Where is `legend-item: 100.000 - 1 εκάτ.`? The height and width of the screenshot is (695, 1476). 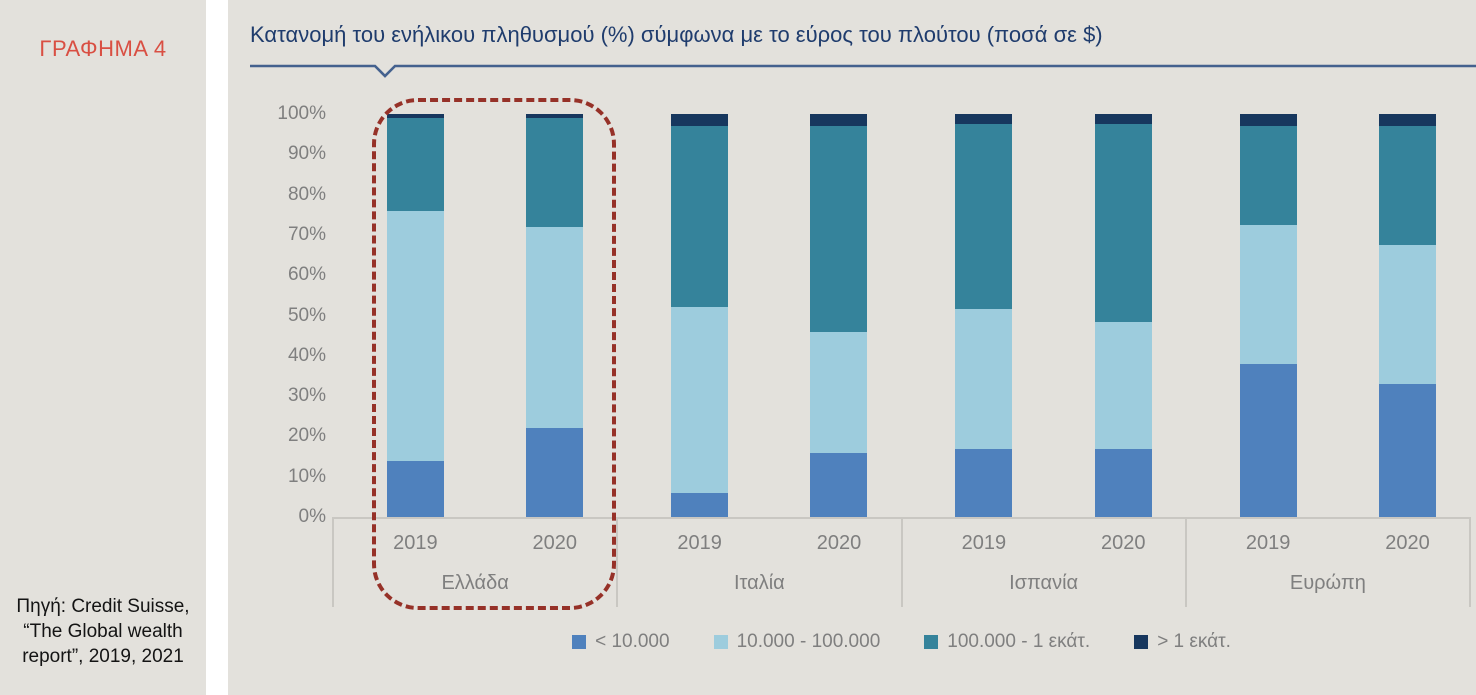 legend-item: 100.000 - 1 εκάτ. is located at coordinates (1007, 642).